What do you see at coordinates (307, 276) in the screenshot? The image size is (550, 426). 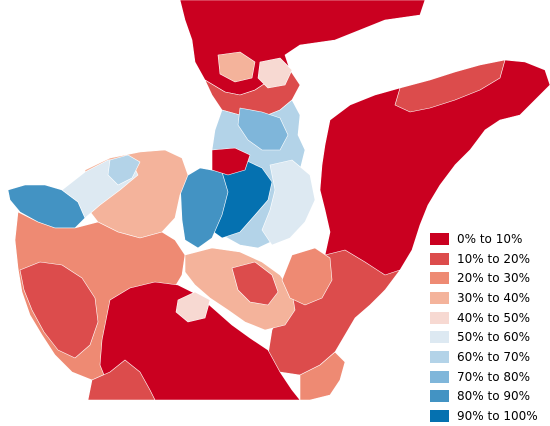 I see `map-region-east-salmon` at bounding box center [307, 276].